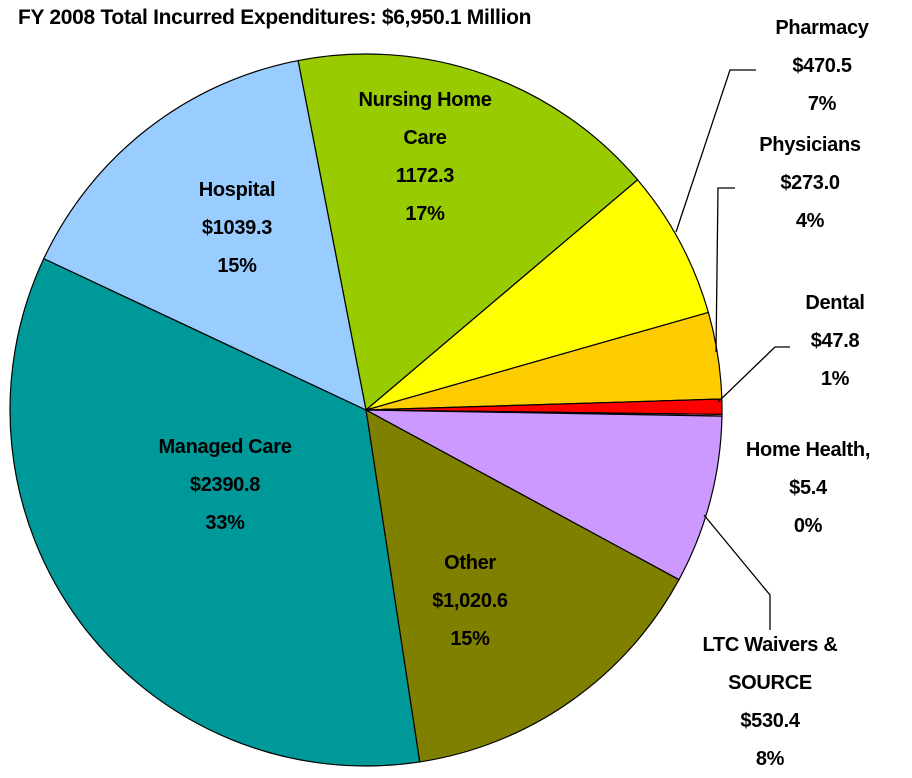  I want to click on slice-label: Pharmacy $470.5 7%, so click(822, 66).